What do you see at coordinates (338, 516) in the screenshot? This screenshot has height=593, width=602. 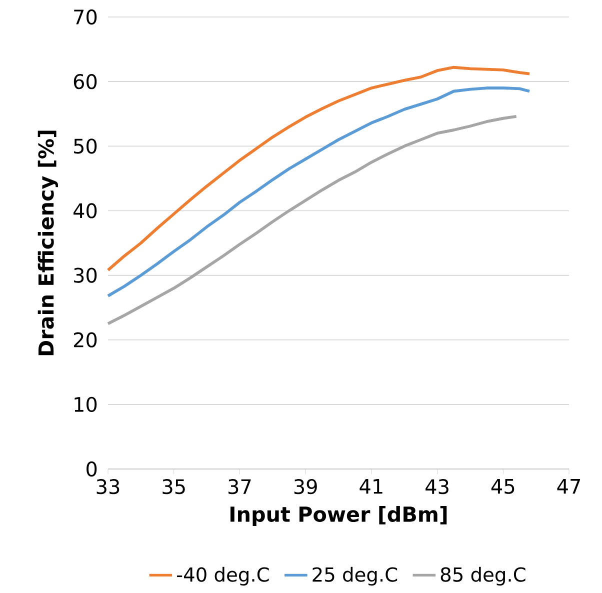 I see `x-axis-title: Input Power [dBm]` at bounding box center [338, 516].